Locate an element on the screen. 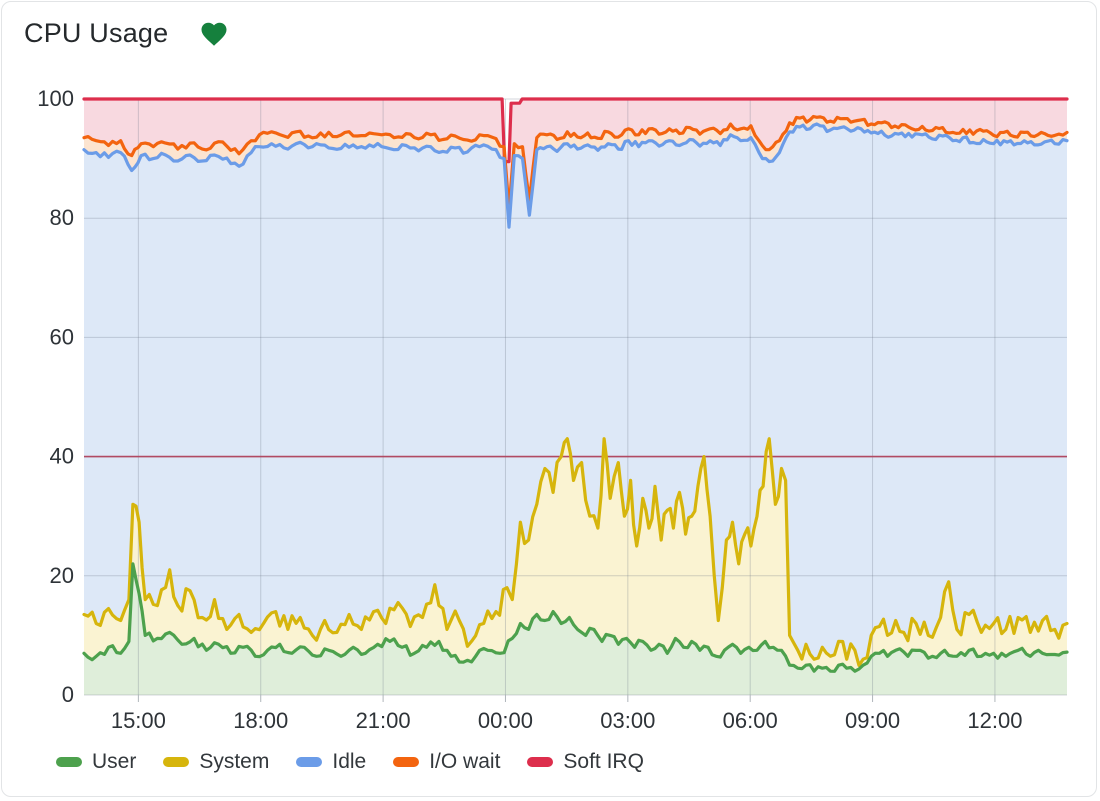 Image resolution: width=1100 pixels, height=801 pixels. heart-icon is located at coordinates (214, 34).